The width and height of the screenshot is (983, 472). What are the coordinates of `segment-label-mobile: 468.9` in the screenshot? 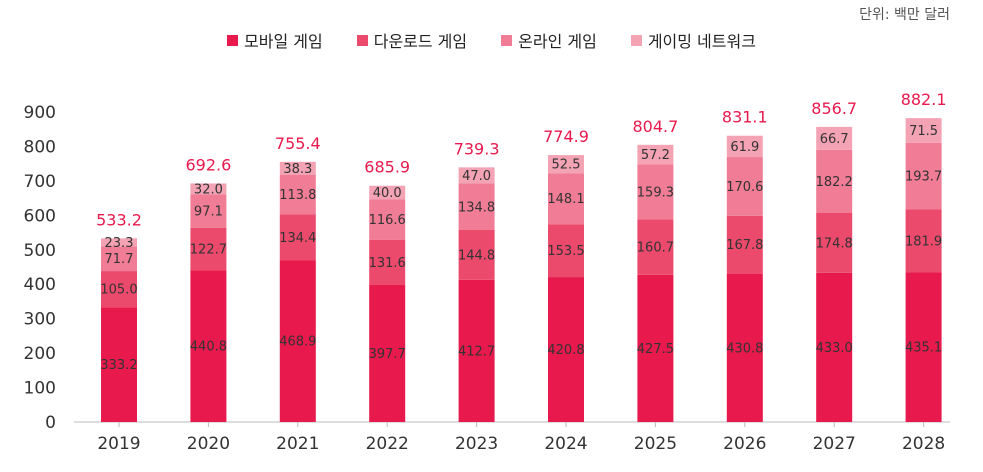 It's located at (297, 342).